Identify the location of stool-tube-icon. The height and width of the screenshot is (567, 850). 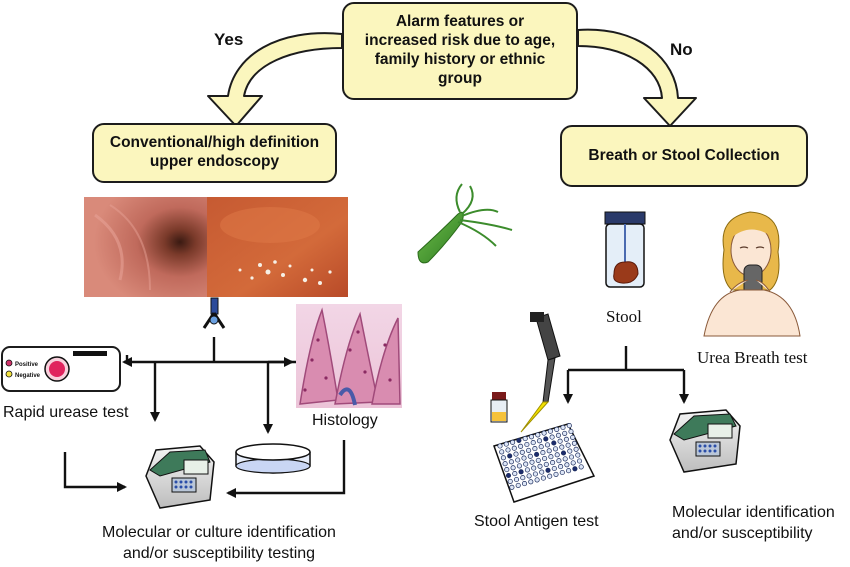
(625, 249).